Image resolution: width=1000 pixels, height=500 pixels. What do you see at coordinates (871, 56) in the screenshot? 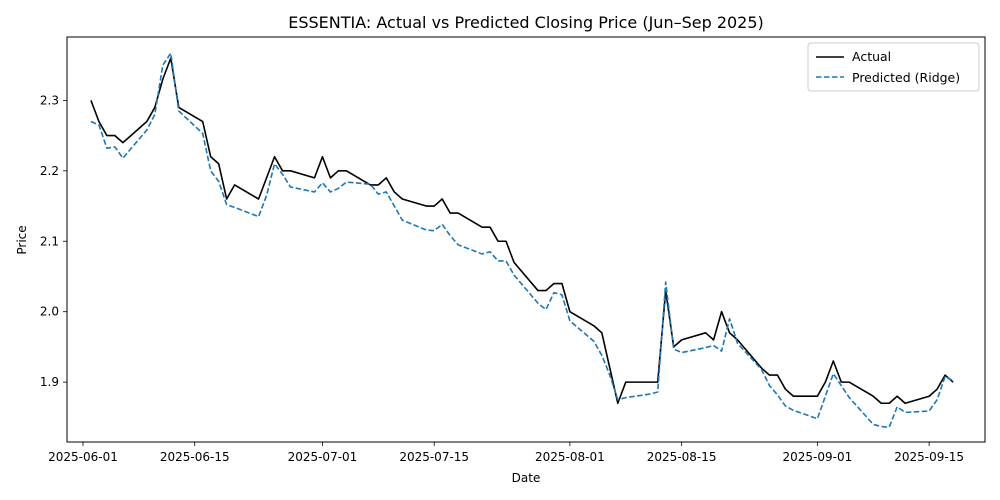
I see `legend-actual-label: Actual` at bounding box center [871, 56].